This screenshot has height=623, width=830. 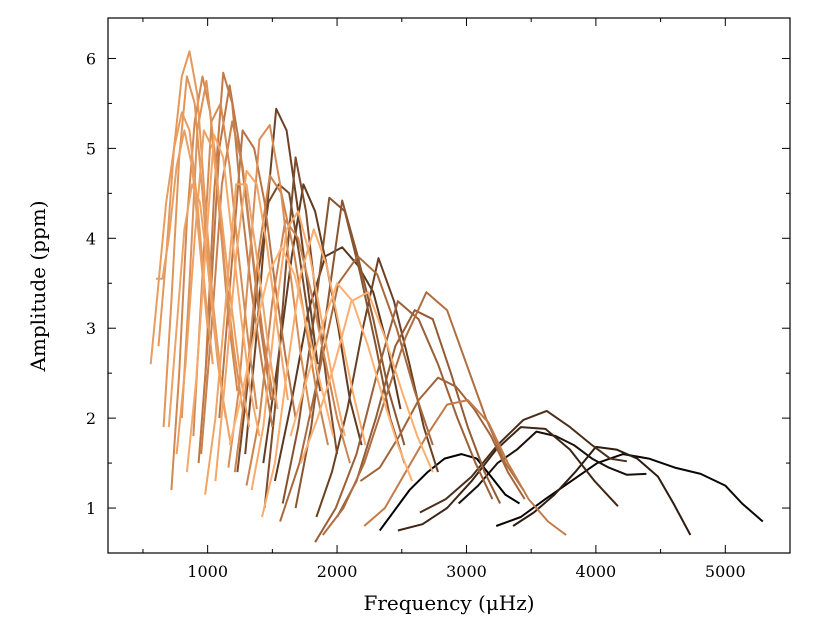 What do you see at coordinates (38, 286) in the screenshot?
I see `y-axis-title: Amplitude (ppm)` at bounding box center [38, 286].